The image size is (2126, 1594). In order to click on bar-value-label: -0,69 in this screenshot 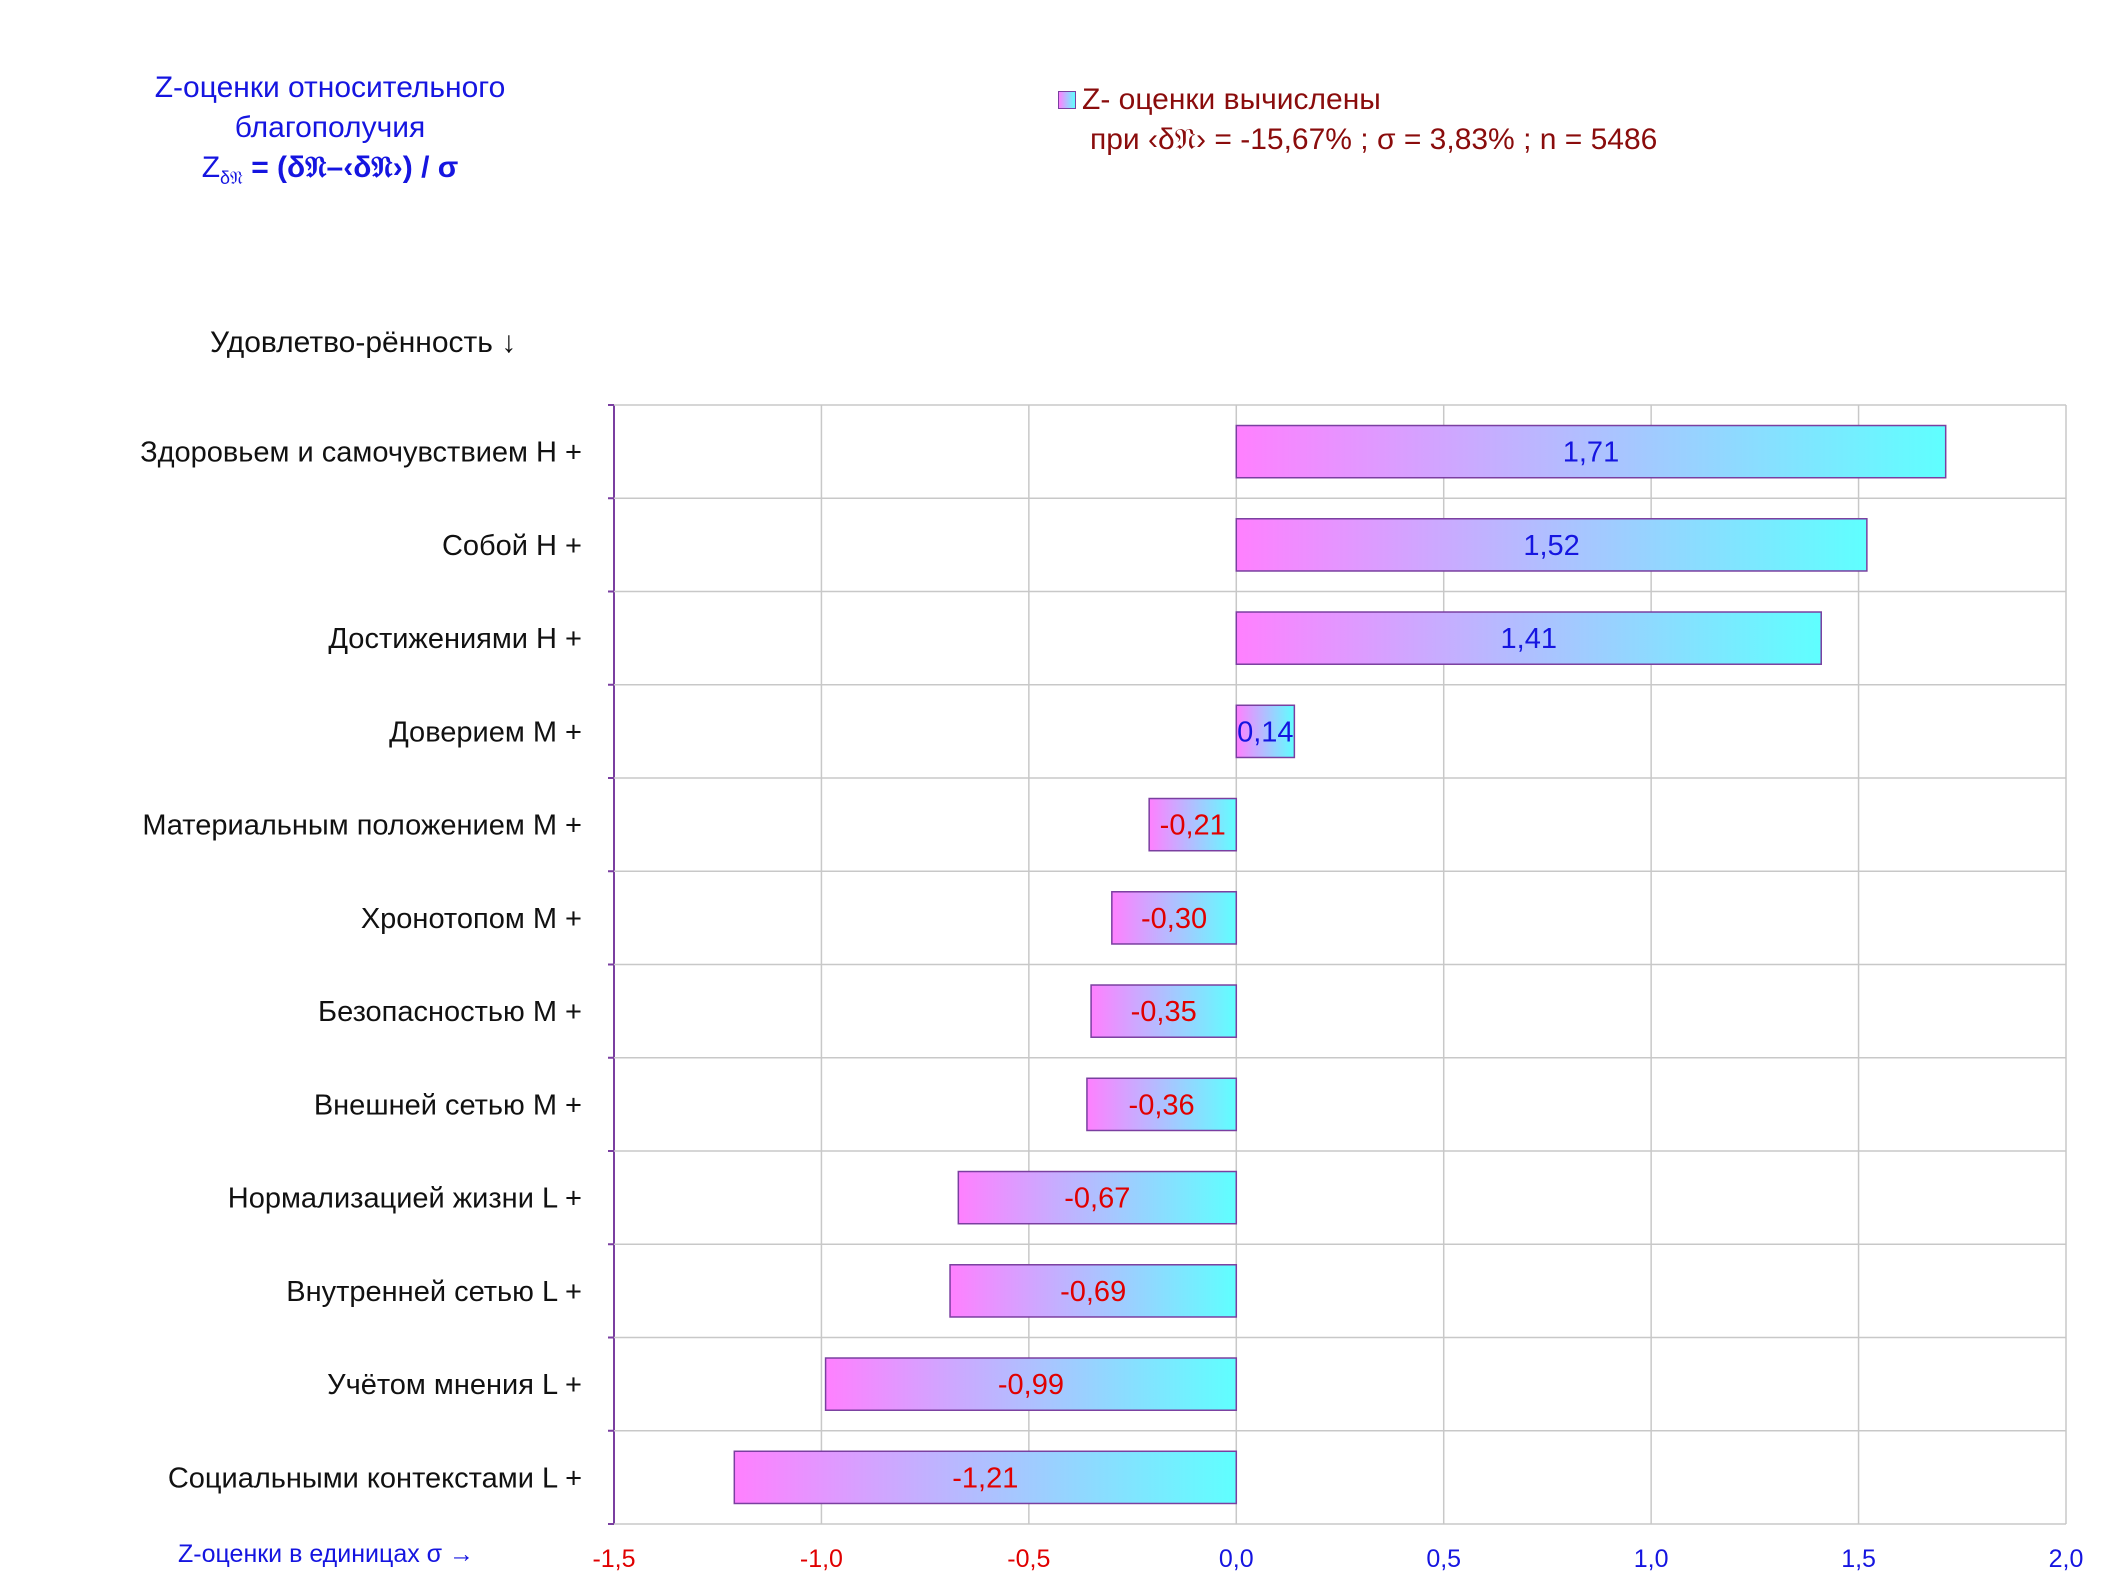, I will do `click(1093, 1292)`.